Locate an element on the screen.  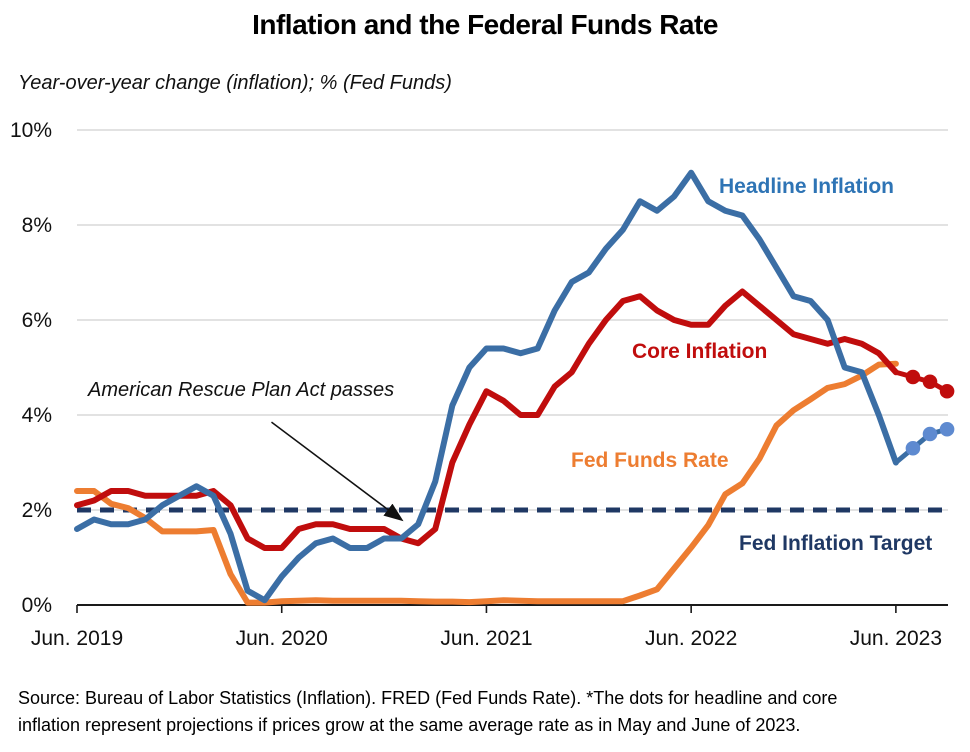
fed-funds-rate-label: Fed Funds Rate is located at coordinates (650, 460).